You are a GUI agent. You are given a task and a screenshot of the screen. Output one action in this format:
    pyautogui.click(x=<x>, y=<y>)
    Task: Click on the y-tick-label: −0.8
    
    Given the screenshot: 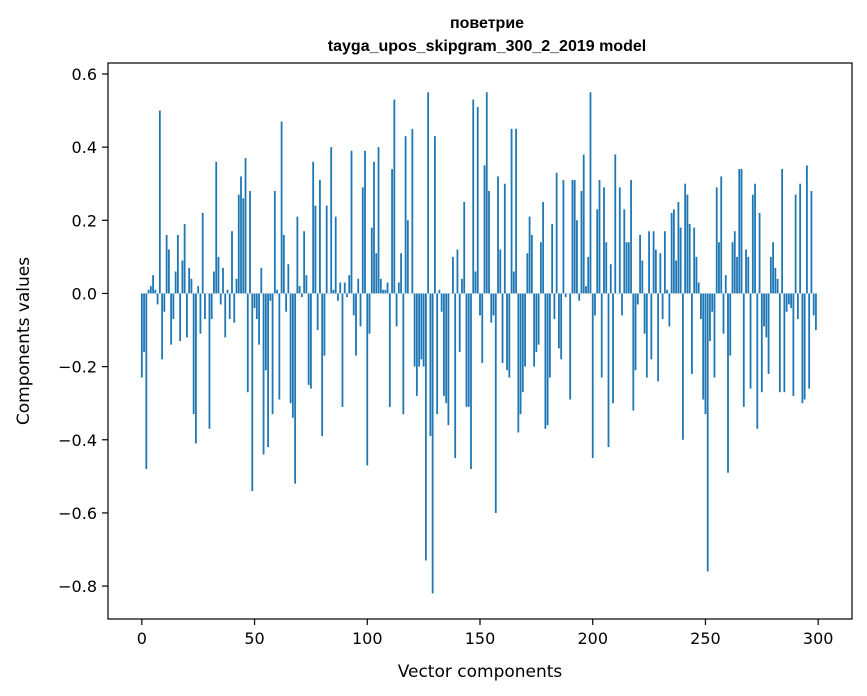 What is the action you would take?
    pyautogui.click(x=77, y=586)
    